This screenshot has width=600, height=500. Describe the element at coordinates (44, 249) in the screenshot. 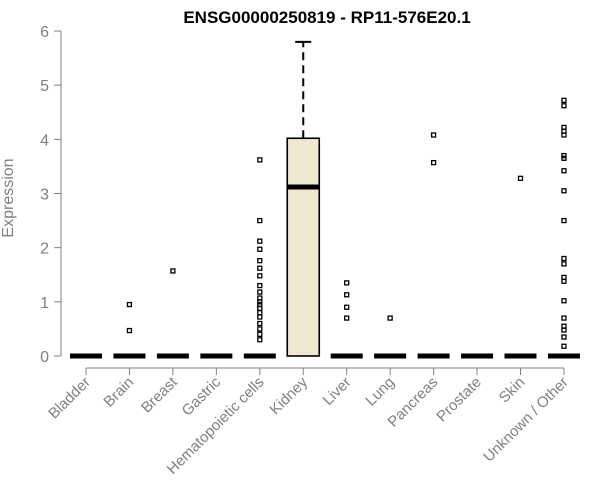

I see `y-tick-label: 2` at that location.